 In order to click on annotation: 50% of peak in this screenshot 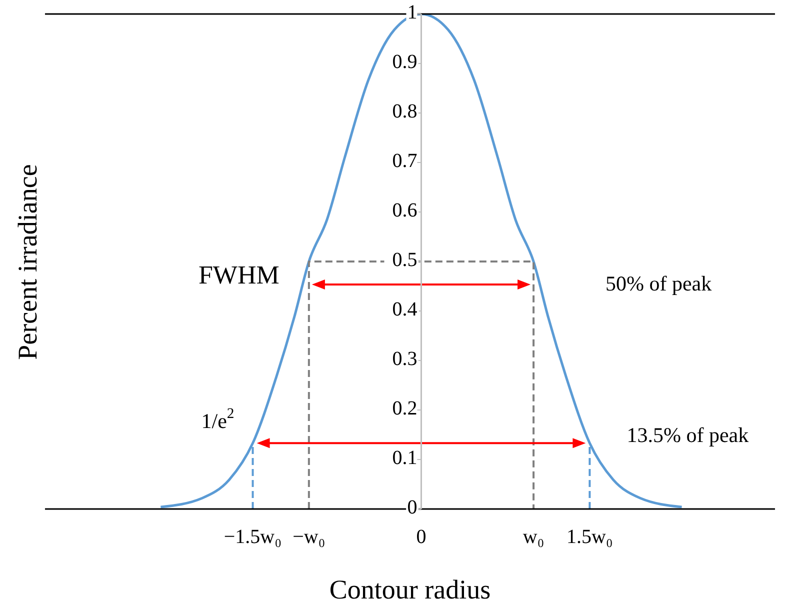, I will do `click(658, 283)`.